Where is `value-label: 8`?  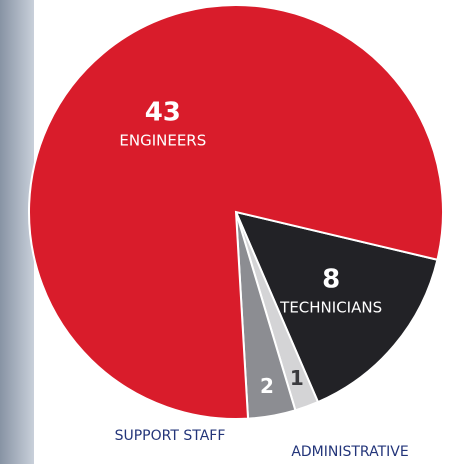
value-label: 8 is located at coordinates (331, 279).